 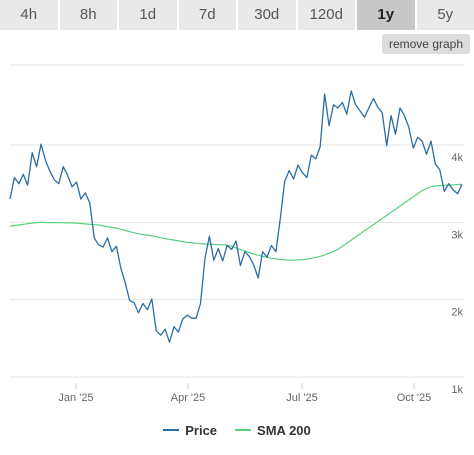 What do you see at coordinates (284, 430) in the screenshot?
I see `legend-label-sma: SMA 200` at bounding box center [284, 430].